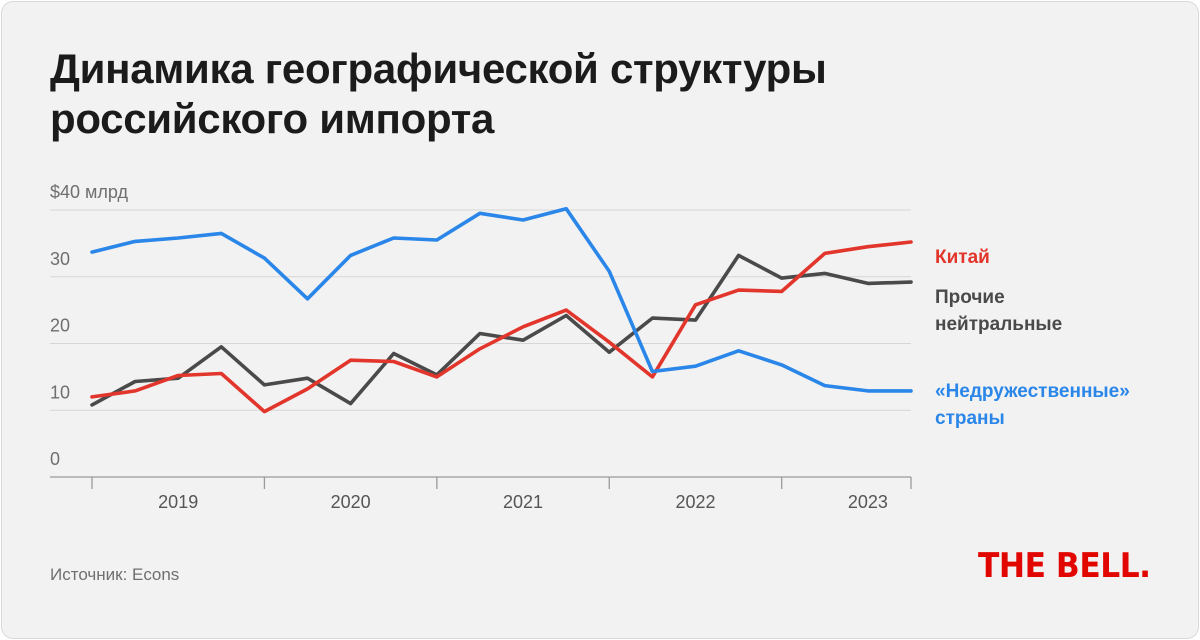  What do you see at coordinates (695, 502) in the screenshot?
I see `x-tick-label: 2022` at bounding box center [695, 502].